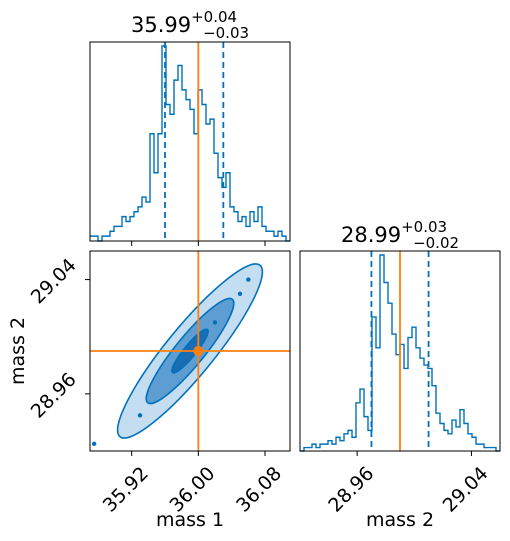 The image size is (510, 541). I want to click on hist-mass2-tick-label-1: 29.04, so click(466, 490).